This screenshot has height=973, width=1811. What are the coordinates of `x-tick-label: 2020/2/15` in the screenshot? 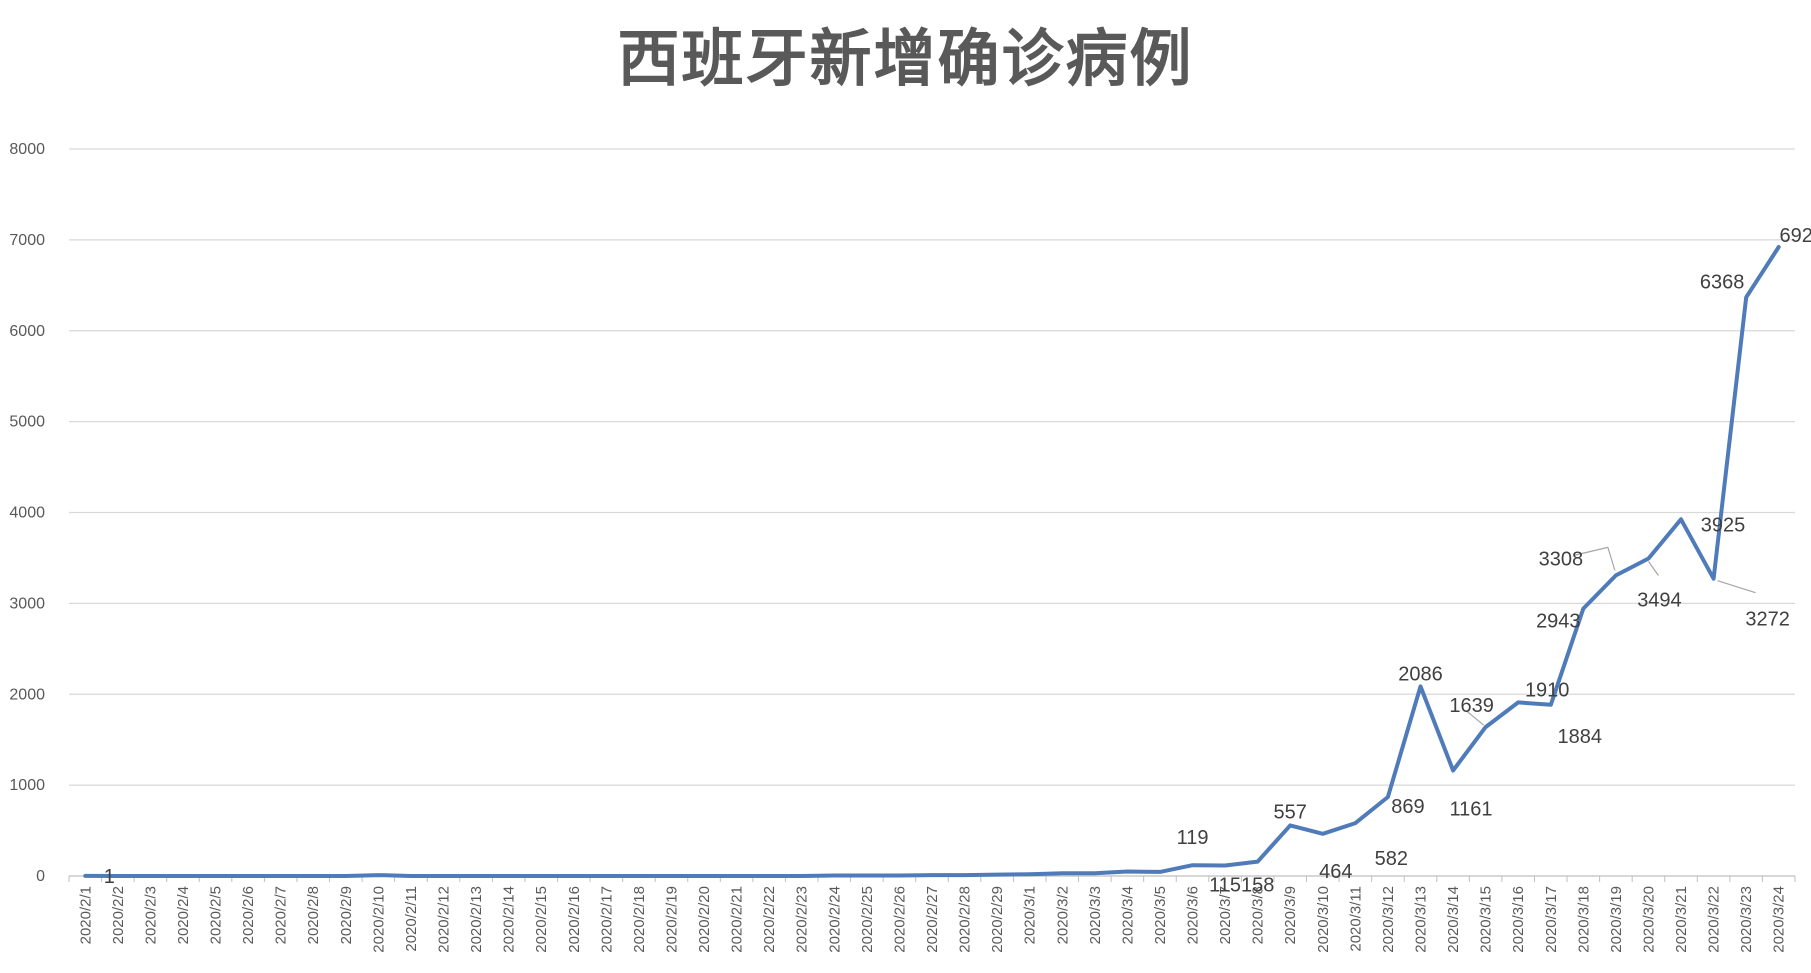 It's located at (541, 919).